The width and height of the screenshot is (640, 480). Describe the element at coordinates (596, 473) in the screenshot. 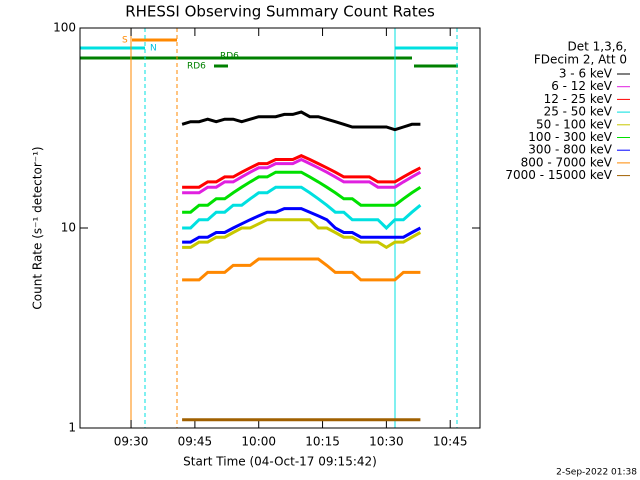

I see `footer: 2-Sep-2022 01:38` at that location.